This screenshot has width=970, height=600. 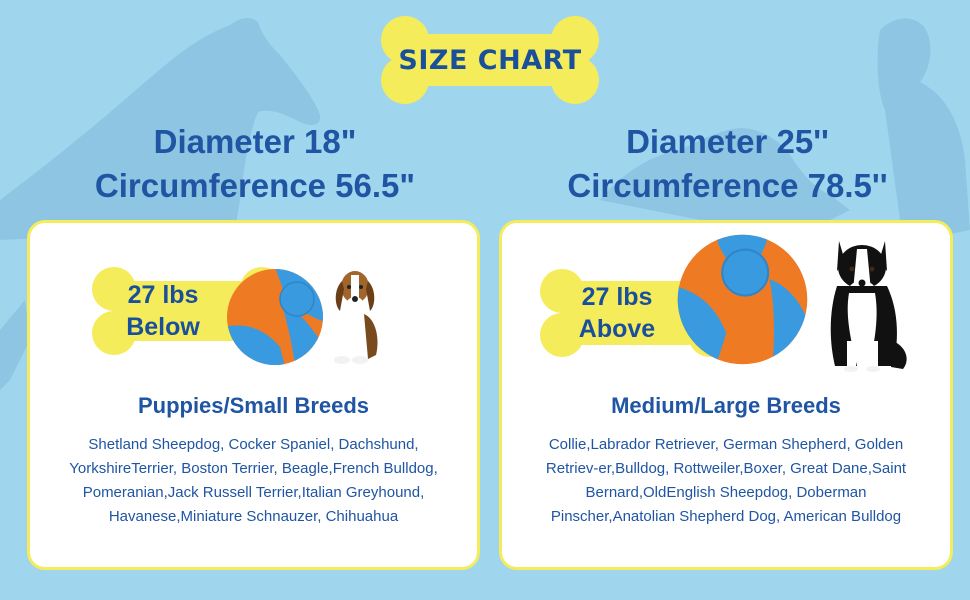 I want to click on small-ball-icon, so click(x=275, y=317).